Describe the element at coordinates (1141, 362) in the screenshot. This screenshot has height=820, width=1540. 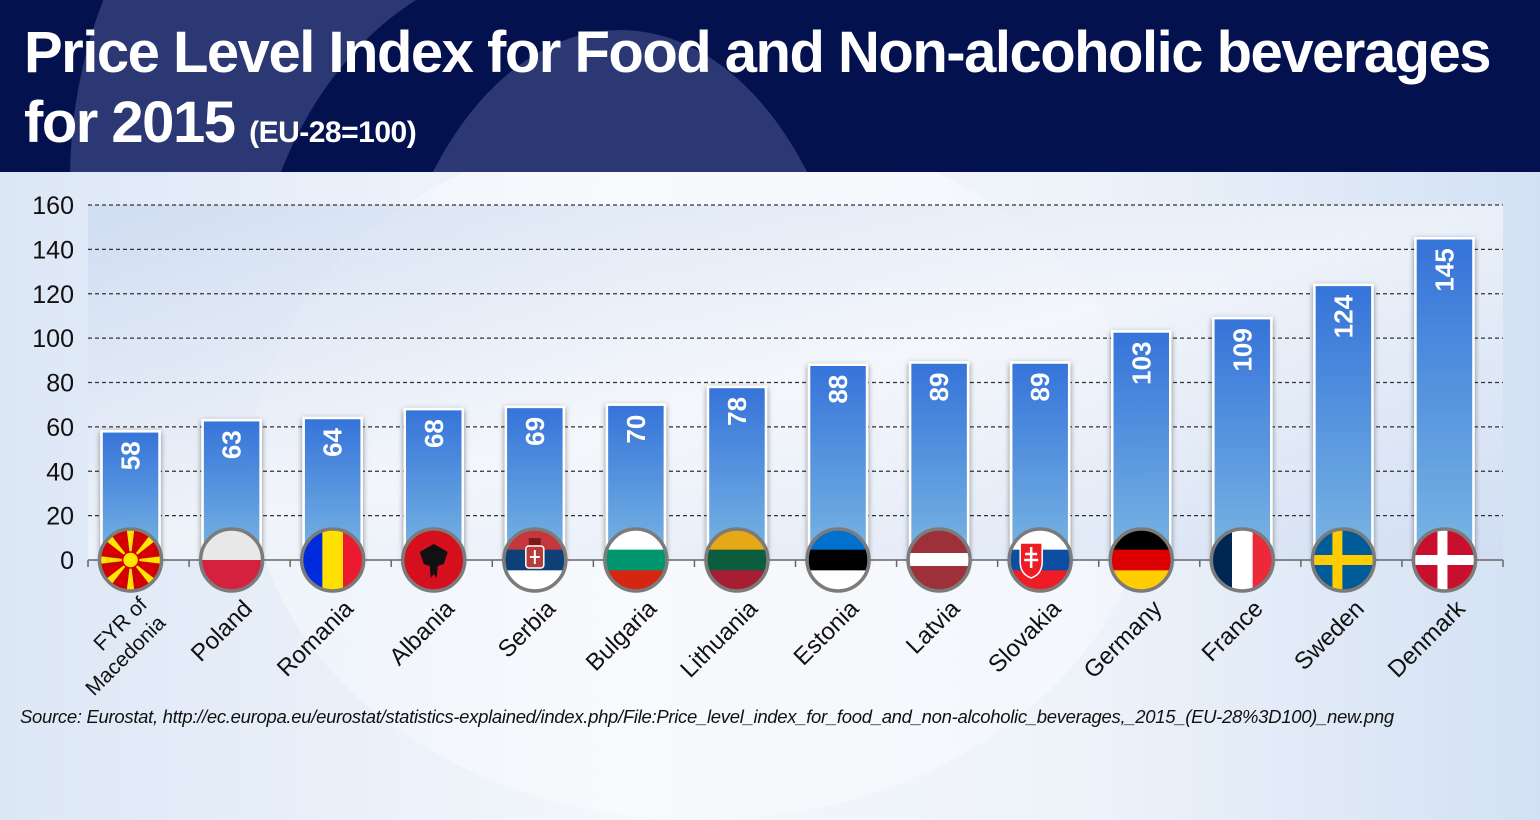
I see `bar-value-label: 103` at that location.